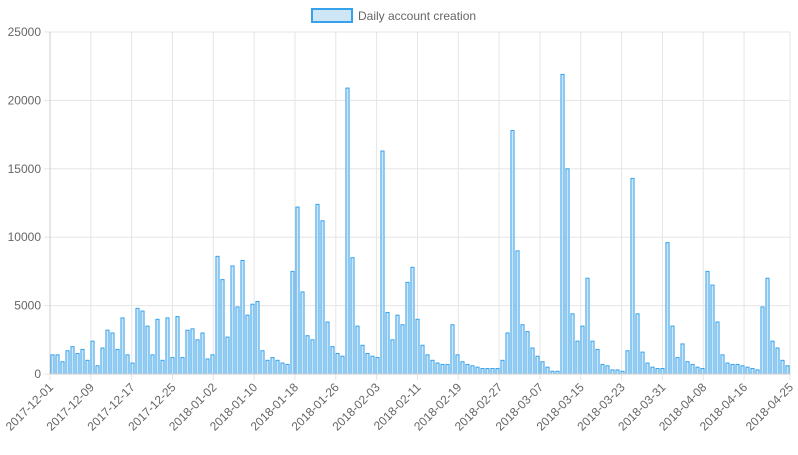 Image resolution: width=798 pixels, height=455 pixels. What do you see at coordinates (417, 16) in the screenshot?
I see `legend-label: Daily account creation` at bounding box center [417, 16].